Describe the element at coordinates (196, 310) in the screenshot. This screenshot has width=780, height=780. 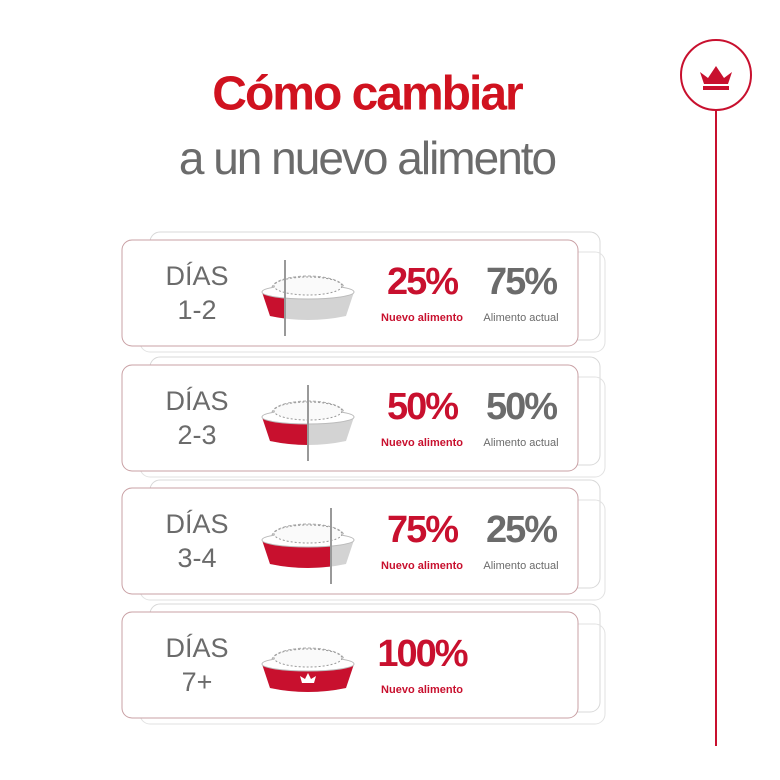
I see `days-range: 1-2` at that location.